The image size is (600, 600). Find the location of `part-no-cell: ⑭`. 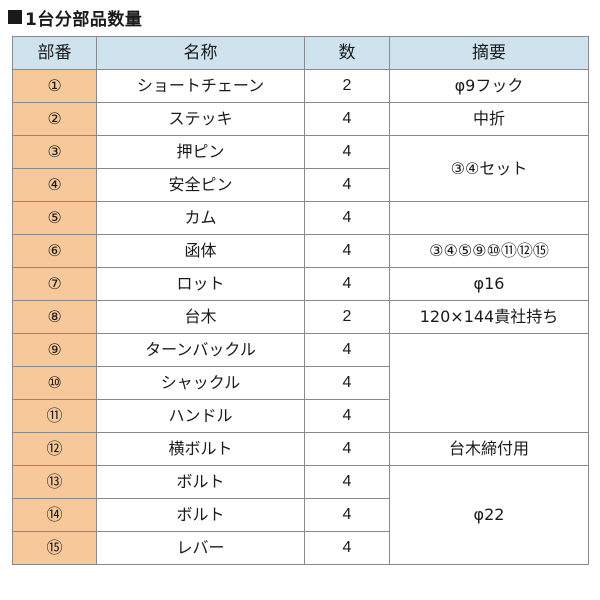

part-no-cell: ⑭ is located at coordinates (54, 515).